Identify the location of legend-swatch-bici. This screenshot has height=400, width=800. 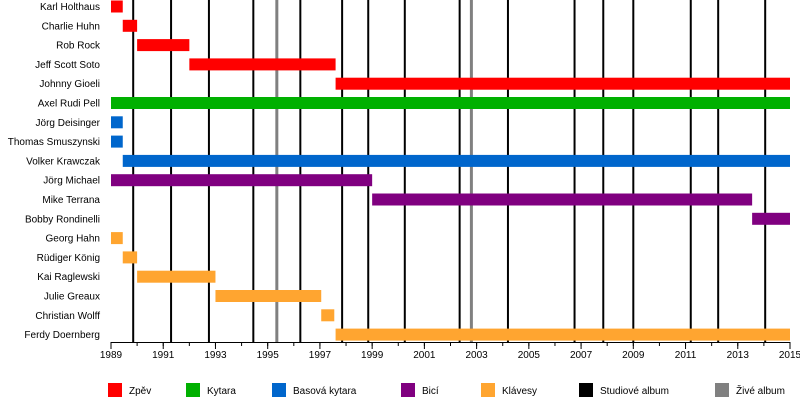
(408, 390).